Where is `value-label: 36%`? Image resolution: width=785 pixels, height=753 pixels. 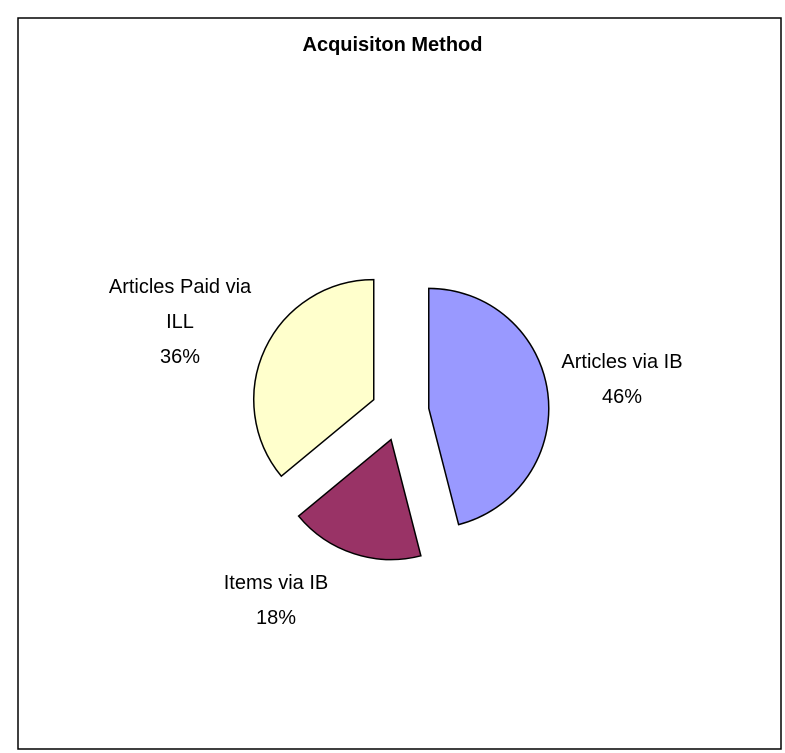 value-label: 36% is located at coordinates (180, 357).